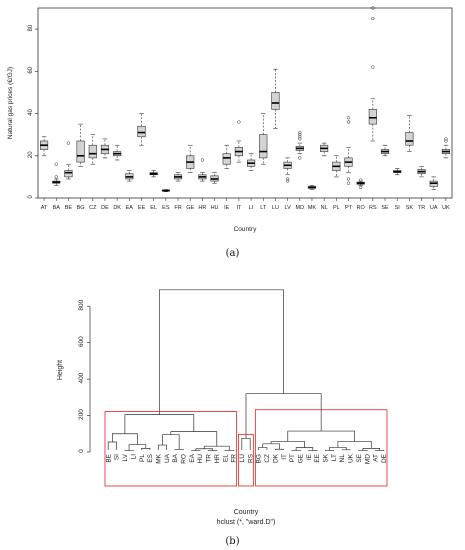  What do you see at coordinates (81, 341) in the screenshot?
I see `y-tick-label: 600` at bounding box center [81, 341].